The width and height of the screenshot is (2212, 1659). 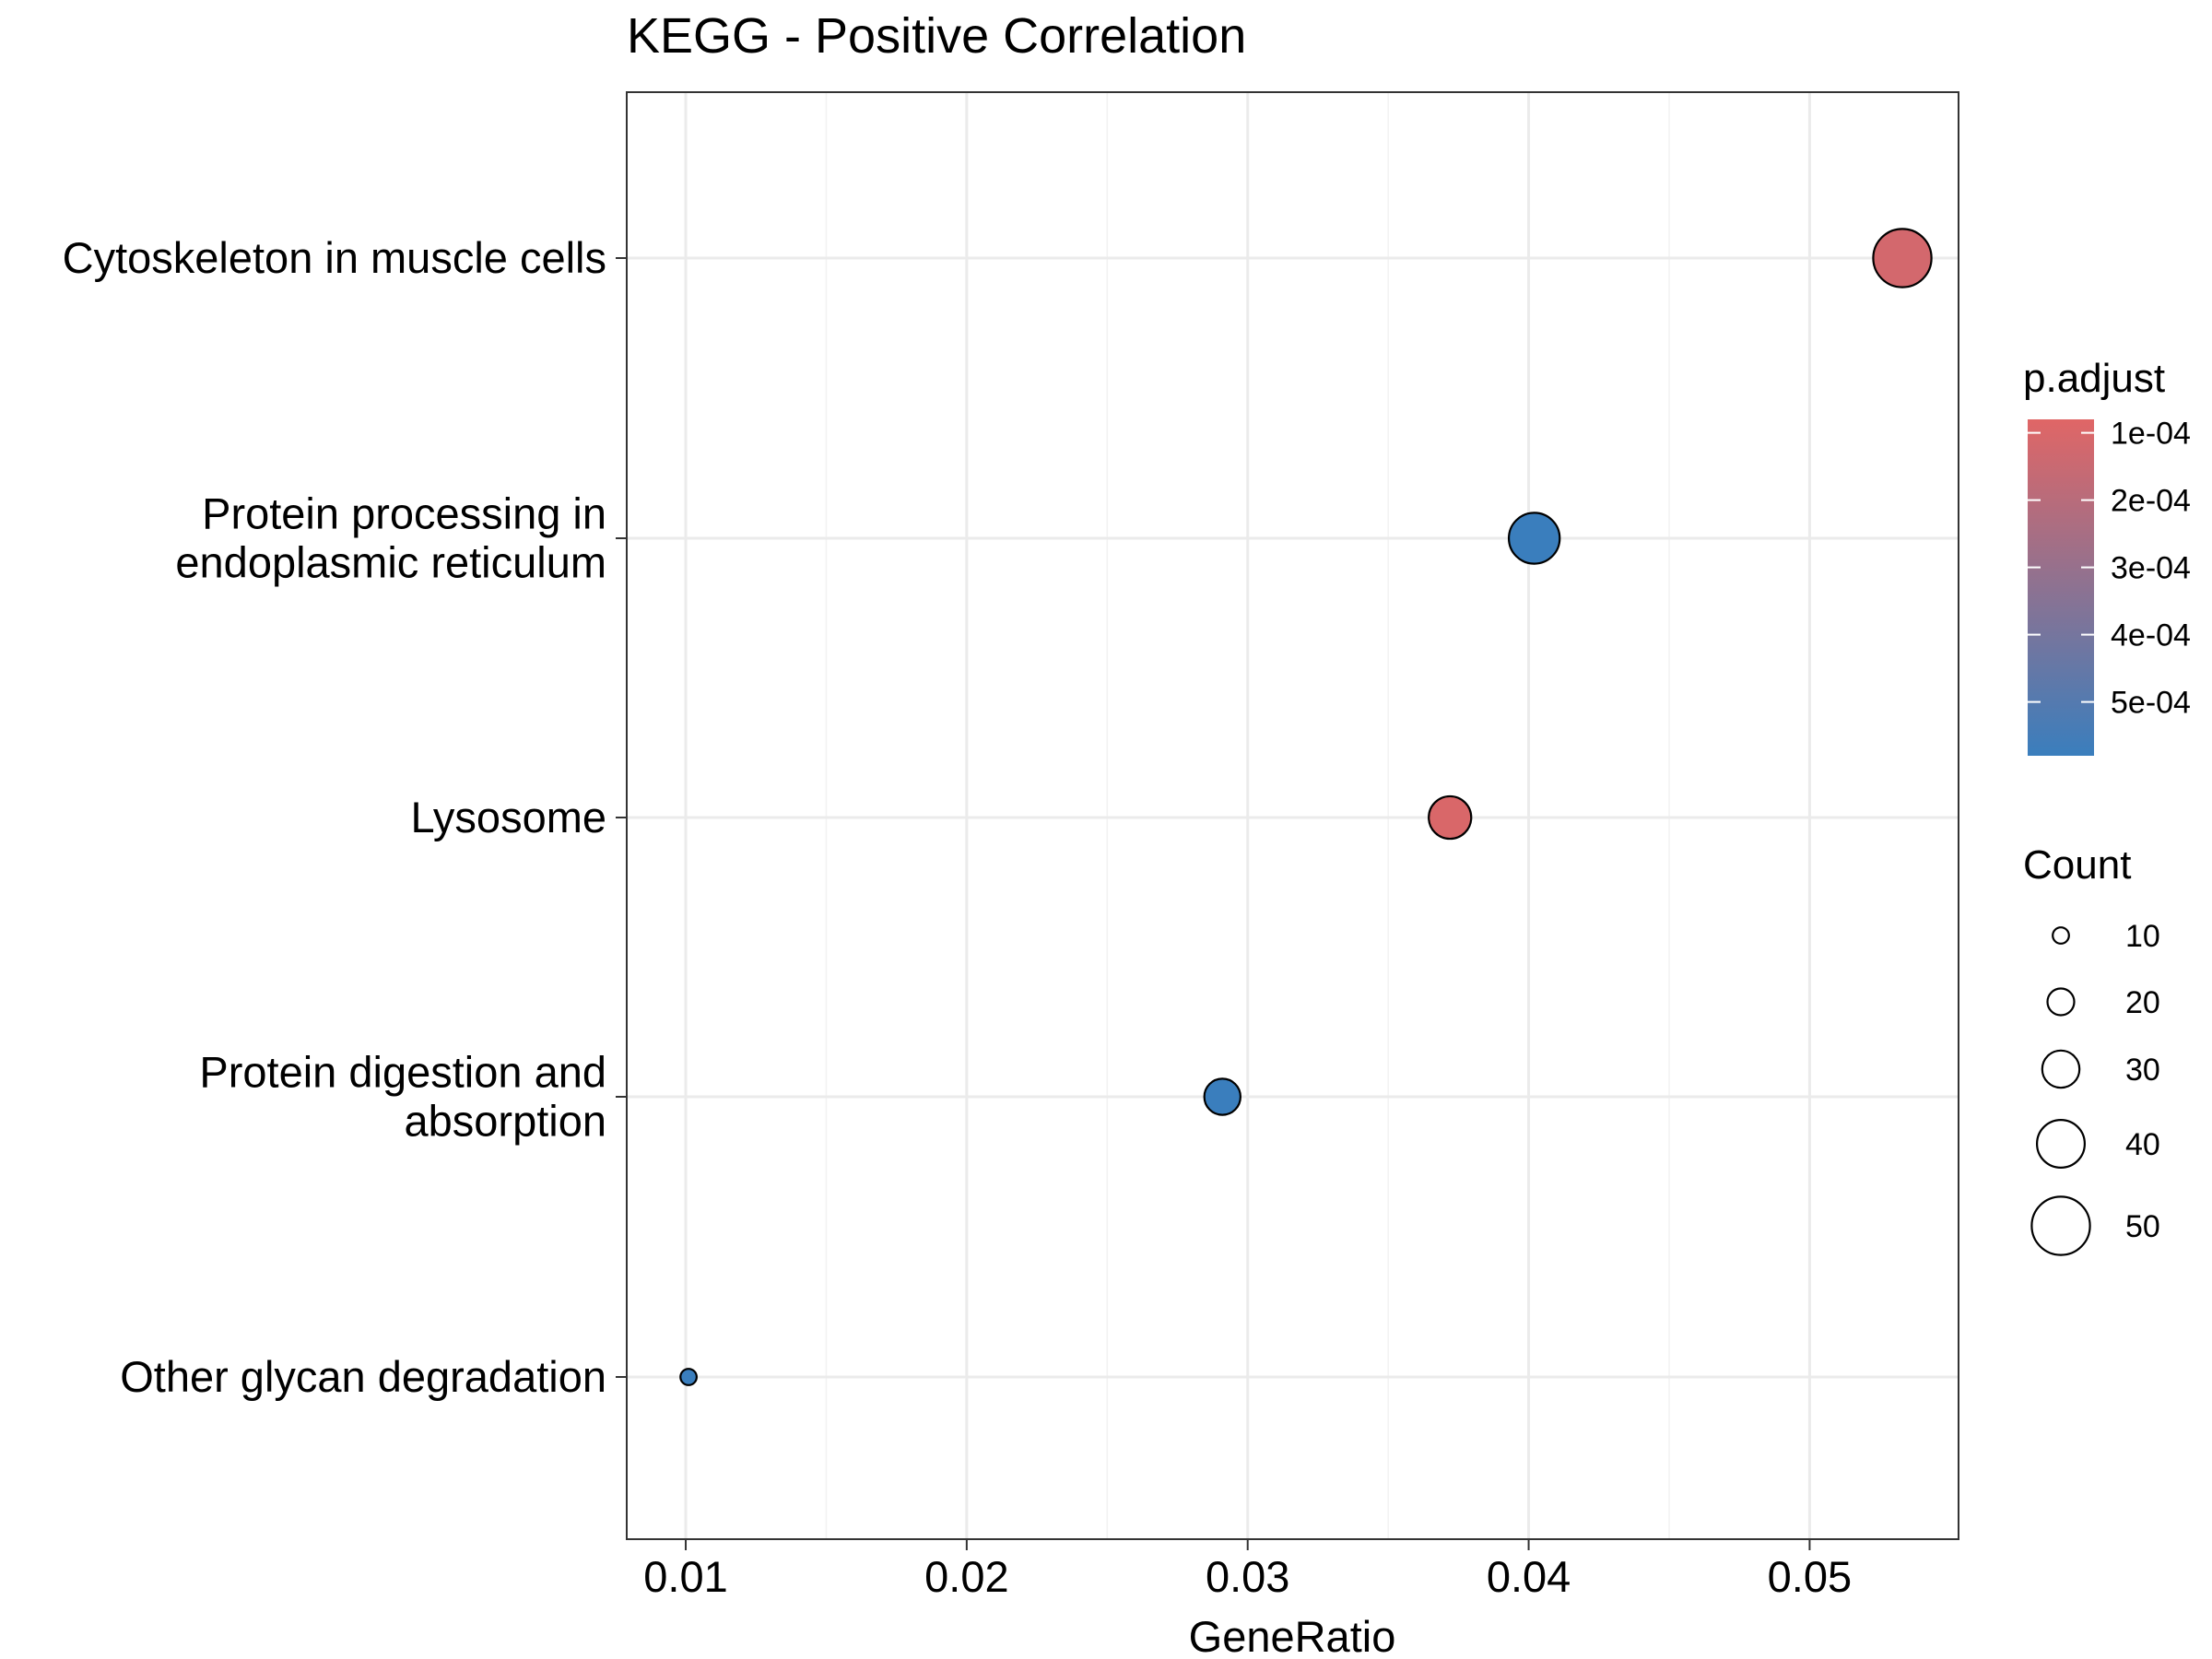 What do you see at coordinates (2061, 587) in the screenshot?
I see `color-legend-bar` at bounding box center [2061, 587].